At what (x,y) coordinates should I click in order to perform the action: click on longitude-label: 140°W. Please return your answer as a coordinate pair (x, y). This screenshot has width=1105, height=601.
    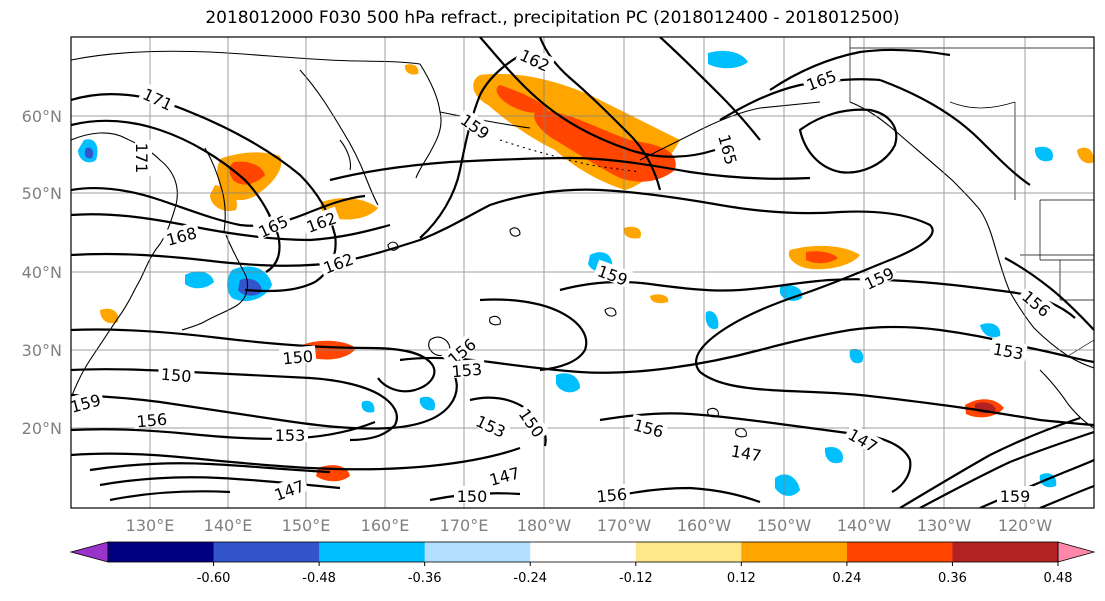
    Looking at the image, I should click on (864, 525).